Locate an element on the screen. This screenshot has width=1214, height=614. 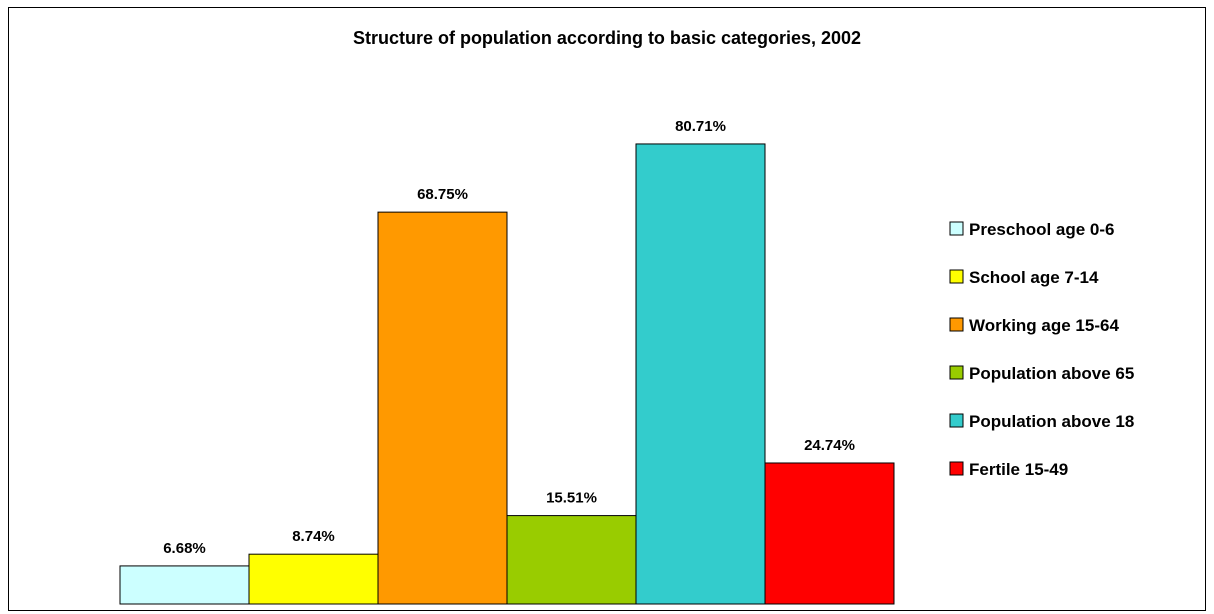
legend-label-1: Preschool age 0-6 is located at coordinates (1042, 229).